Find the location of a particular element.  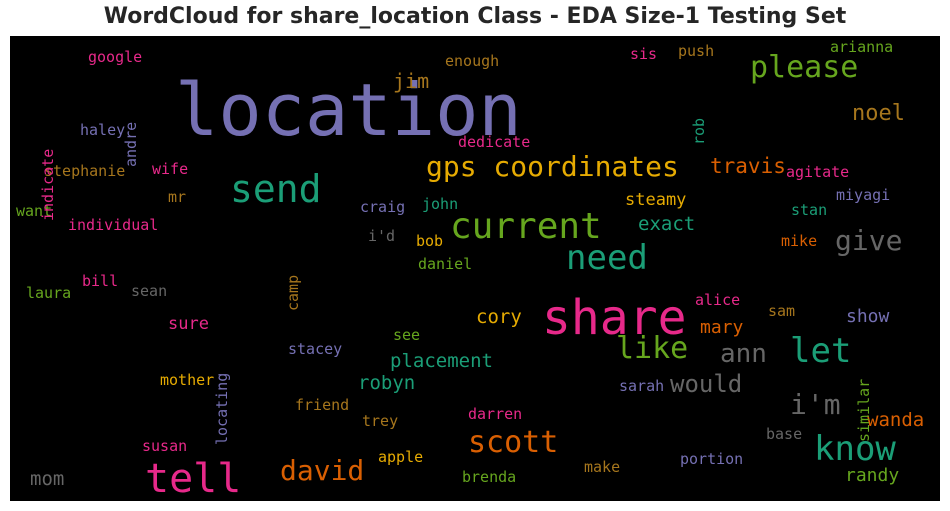

word-mother: mother is located at coordinates (187, 380).